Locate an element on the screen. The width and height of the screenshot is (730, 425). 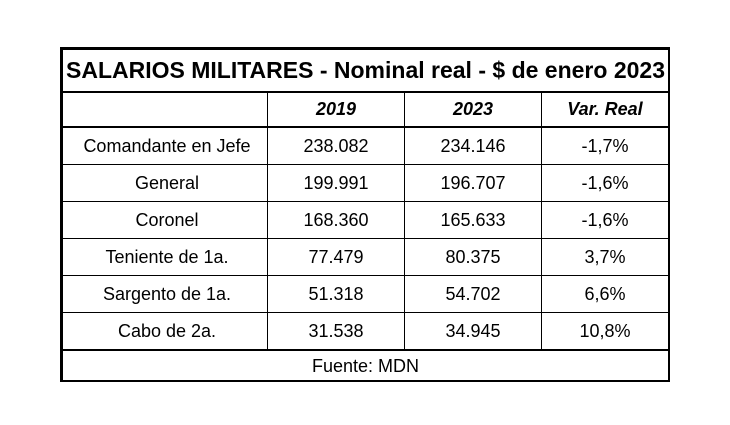
table-row: Coronel 168.360 165.633 -1,6% is located at coordinates (365, 220).